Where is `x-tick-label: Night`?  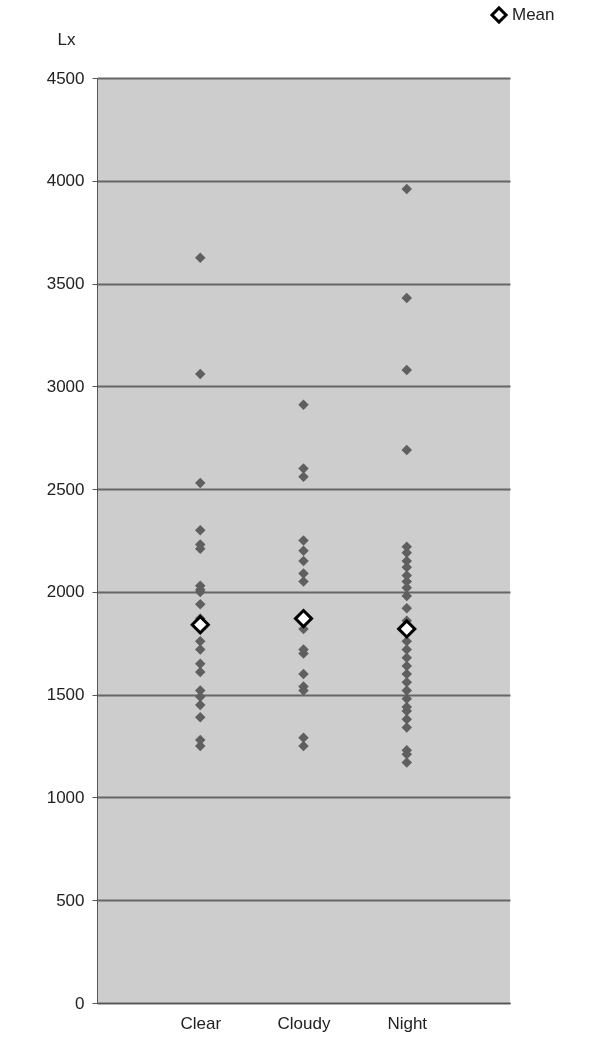
x-tick-label: Night is located at coordinates (407, 1023).